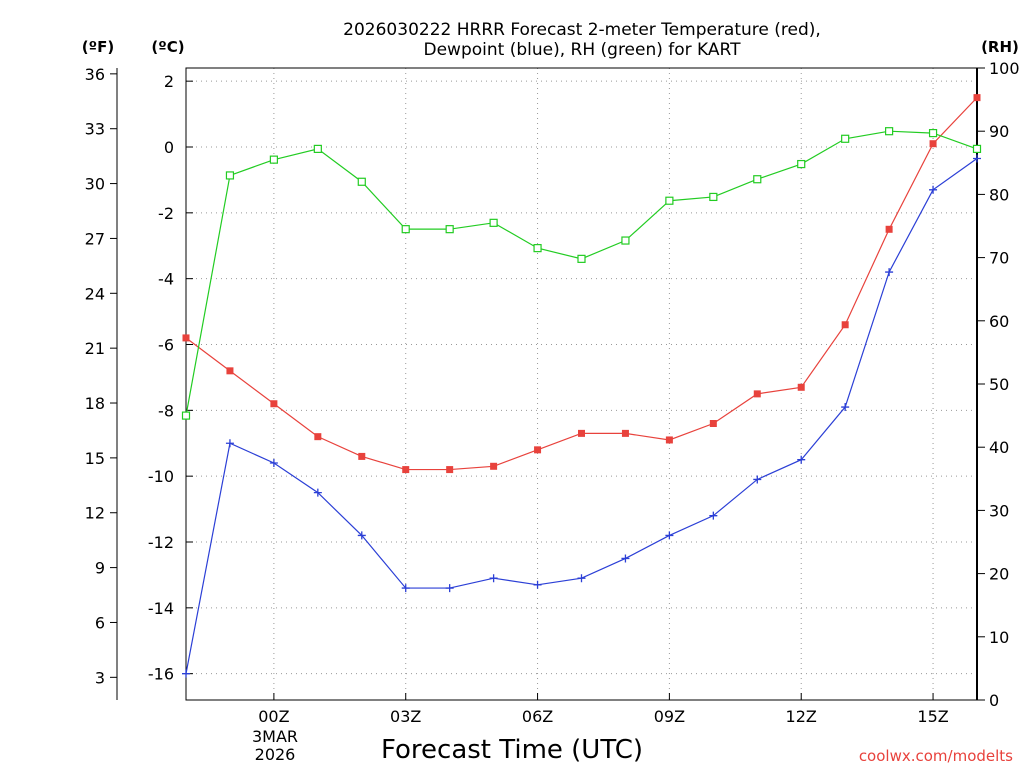 Image resolution: width=1024 pixels, height=768 pixels. I want to click on fahrenheit-tick-label: 27, so click(95, 238).